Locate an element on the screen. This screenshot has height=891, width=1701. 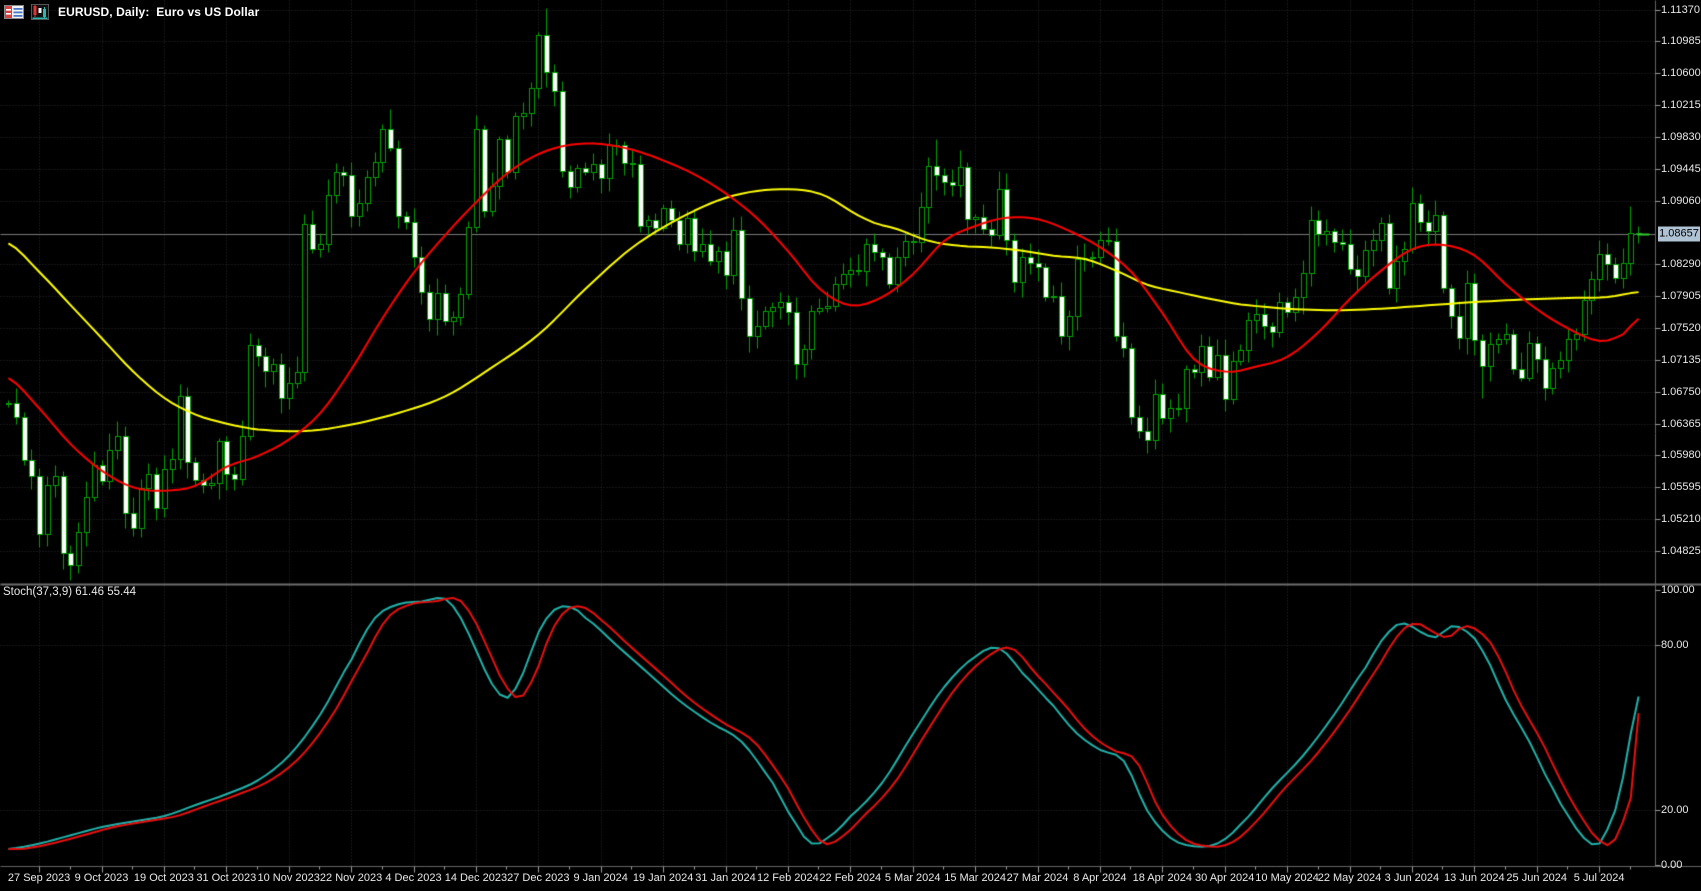
date-axis-label: 14 Dec 2023 is located at coordinates (476, 878).